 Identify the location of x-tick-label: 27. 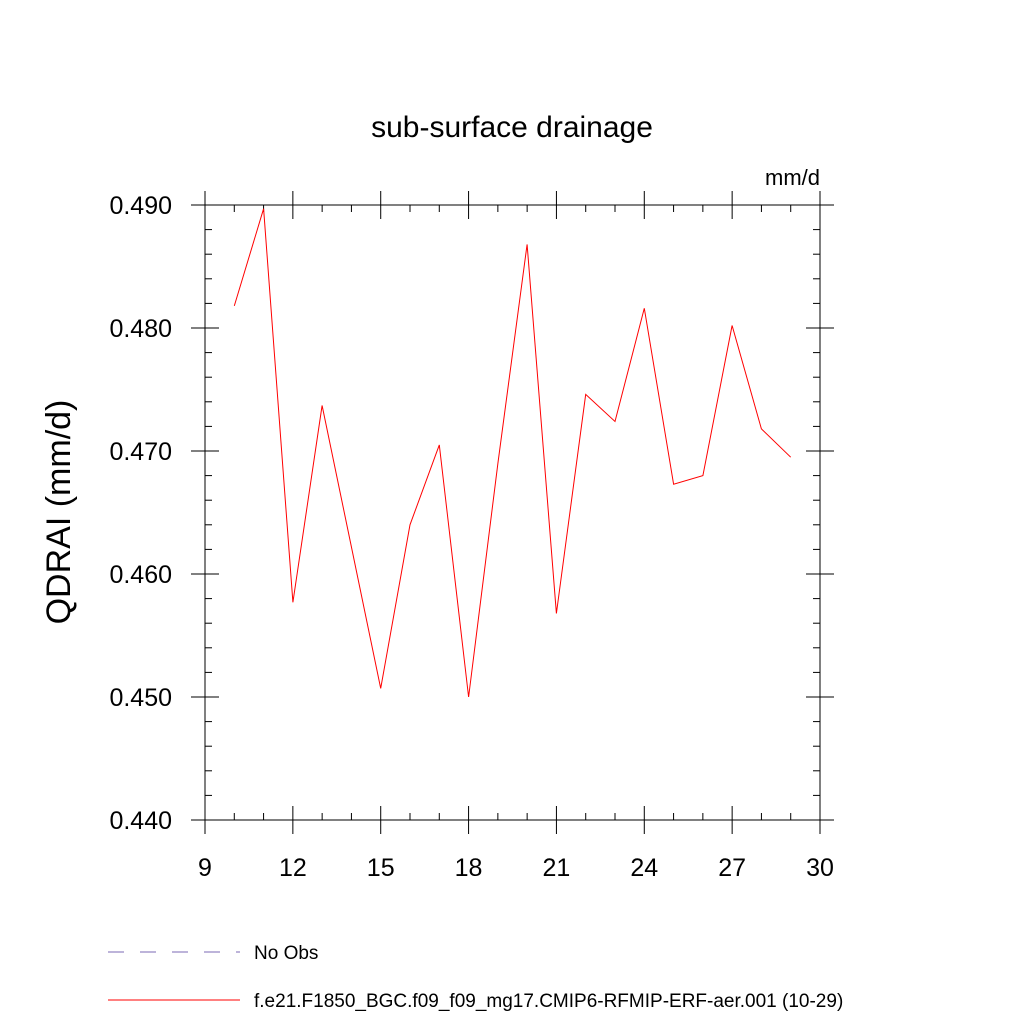
(732, 868).